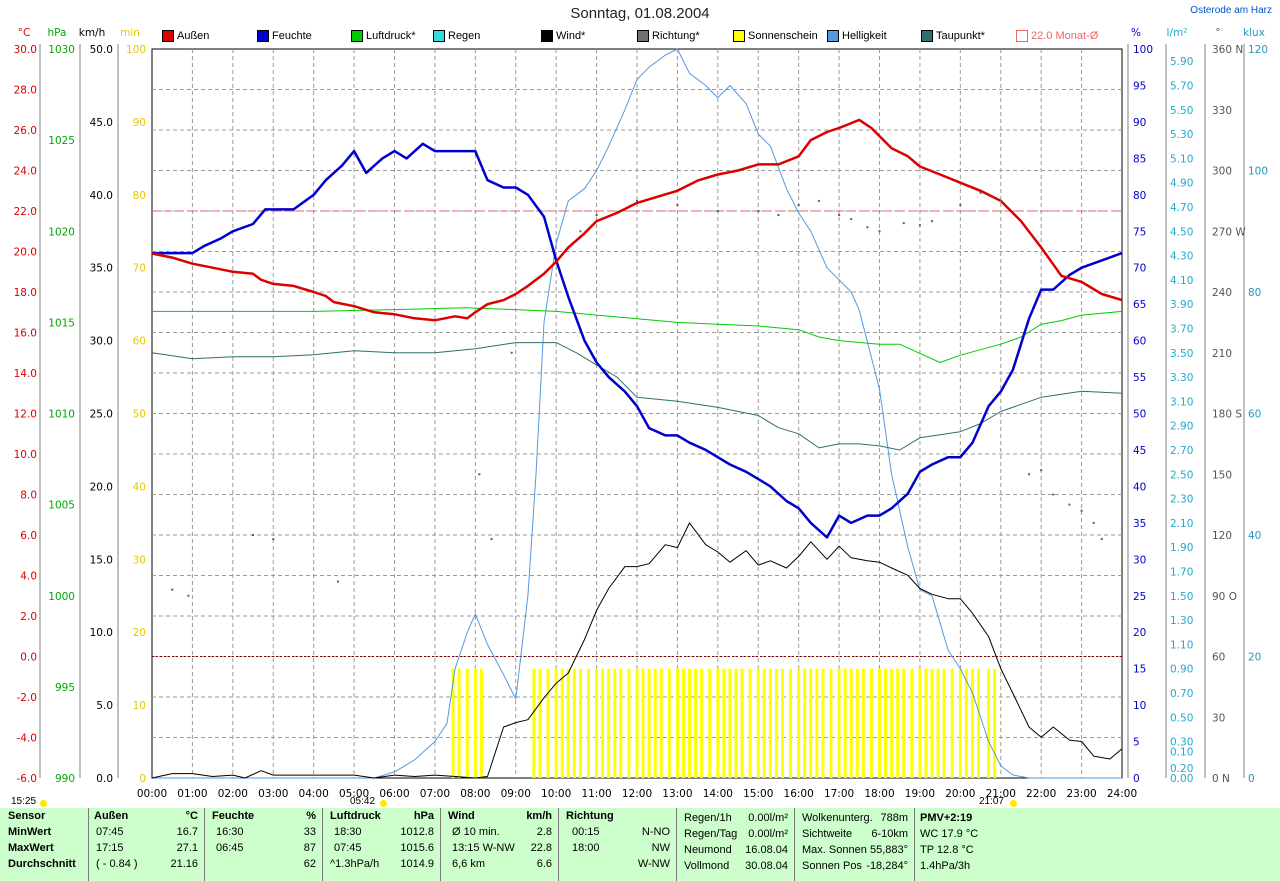  Describe the element at coordinates (61, 50) in the screenshot. I see `tick-label-press: 1030` at that location.